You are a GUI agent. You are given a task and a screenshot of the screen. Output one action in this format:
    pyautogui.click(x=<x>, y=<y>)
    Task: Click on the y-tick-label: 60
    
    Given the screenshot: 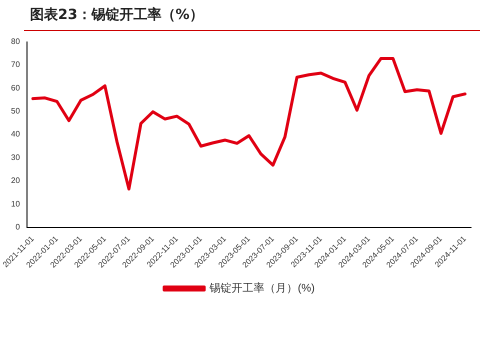 What is the action you would take?
    pyautogui.click(x=15, y=87)
    